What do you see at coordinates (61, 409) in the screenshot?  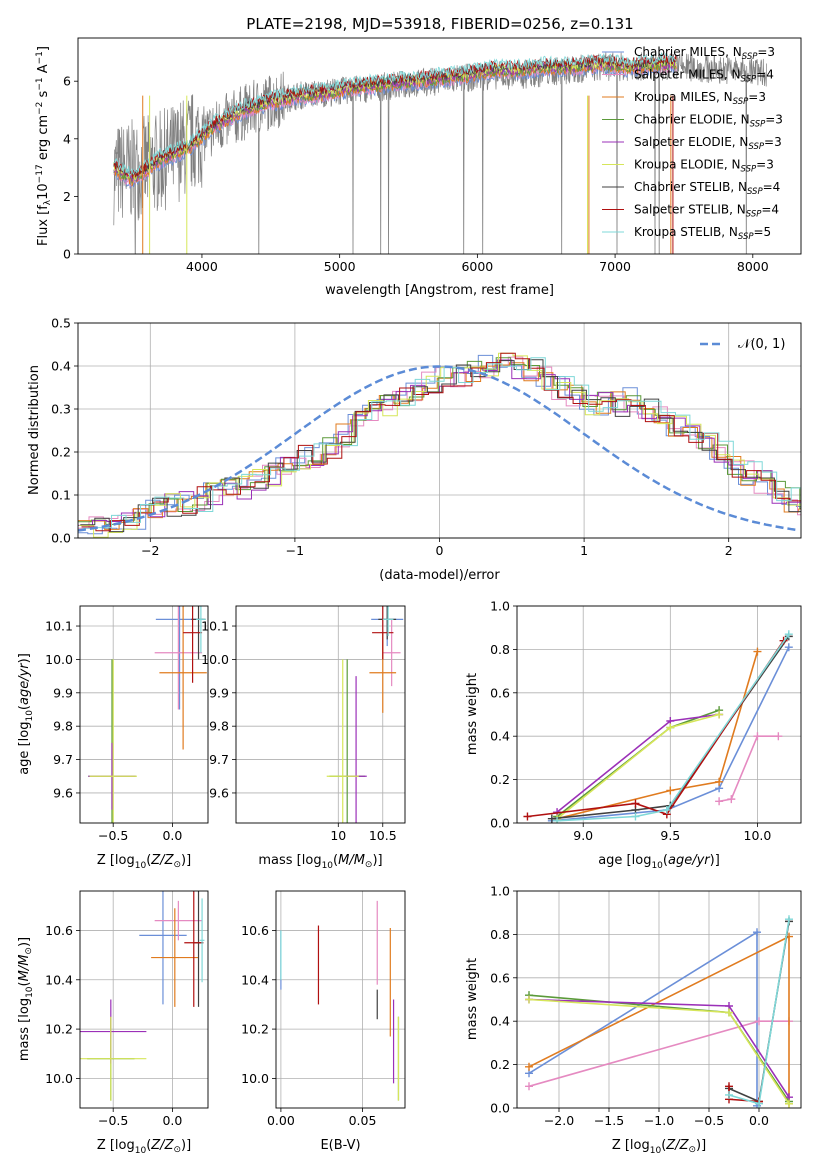 I see `y-tick-label: 0.3` at bounding box center [61, 409].